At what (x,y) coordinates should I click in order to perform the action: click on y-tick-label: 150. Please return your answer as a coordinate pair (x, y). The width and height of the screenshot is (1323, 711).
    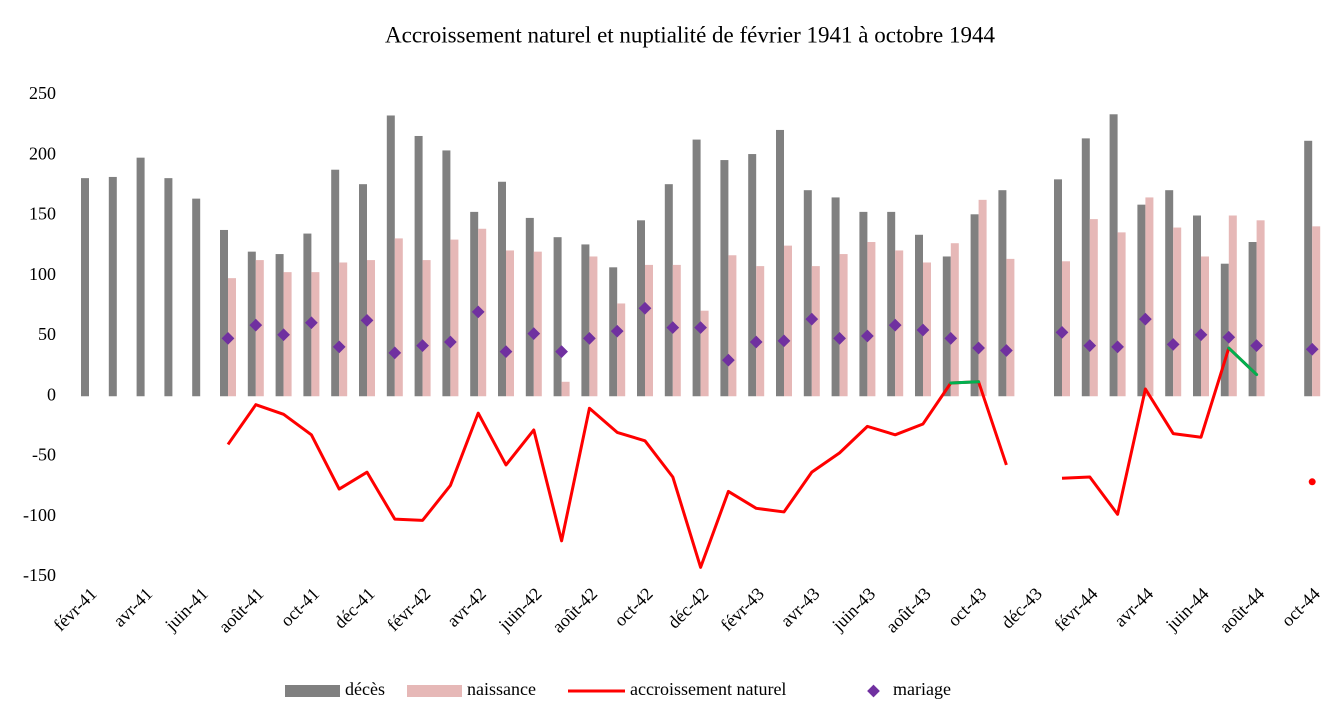
    Looking at the image, I should click on (42, 214).